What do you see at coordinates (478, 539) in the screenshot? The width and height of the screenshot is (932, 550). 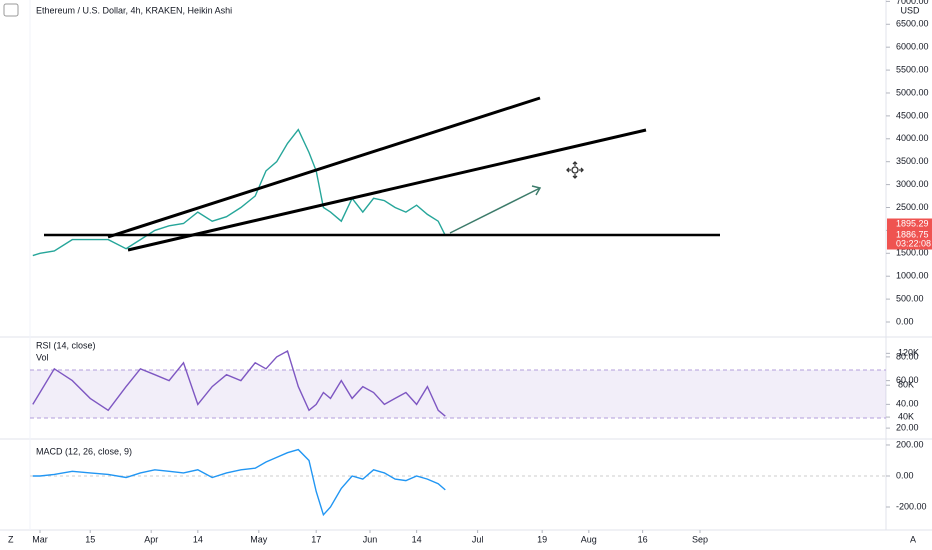 I see `x-tick-label: Jul` at bounding box center [478, 539].